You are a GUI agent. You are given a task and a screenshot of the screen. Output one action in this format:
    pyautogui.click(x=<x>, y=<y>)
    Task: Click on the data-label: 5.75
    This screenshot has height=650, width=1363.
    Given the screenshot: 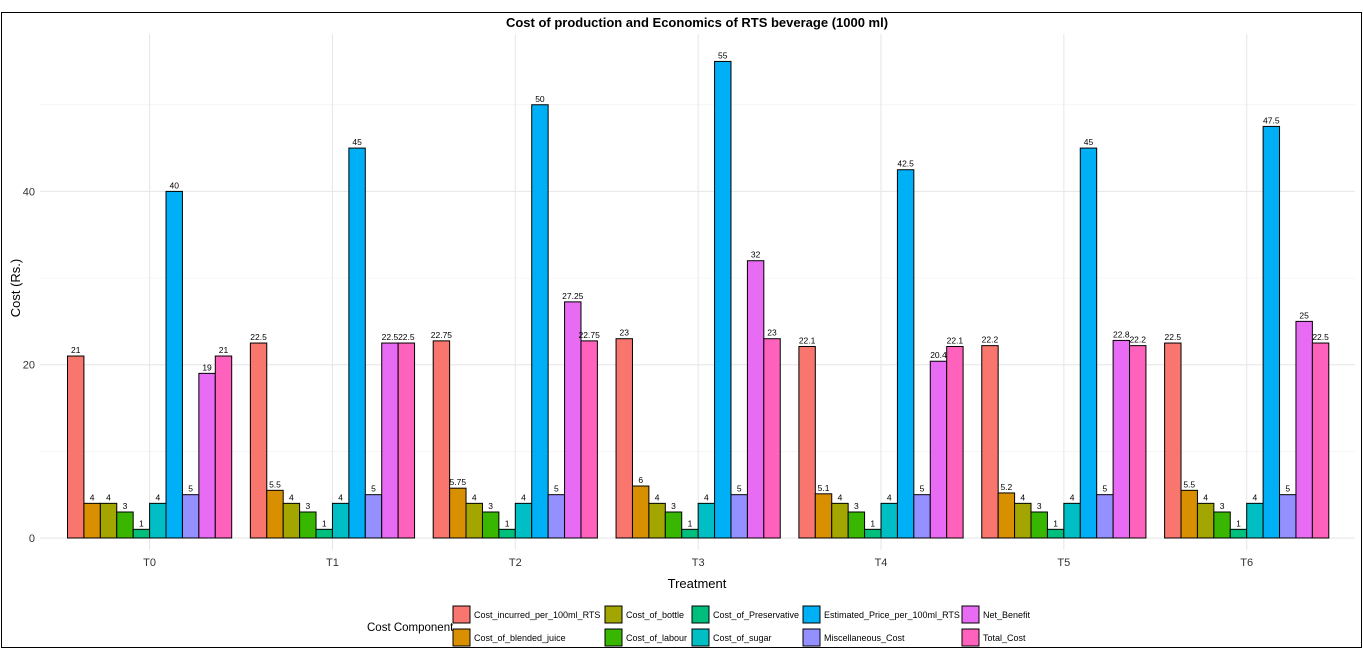 What is the action you would take?
    pyautogui.click(x=458, y=482)
    